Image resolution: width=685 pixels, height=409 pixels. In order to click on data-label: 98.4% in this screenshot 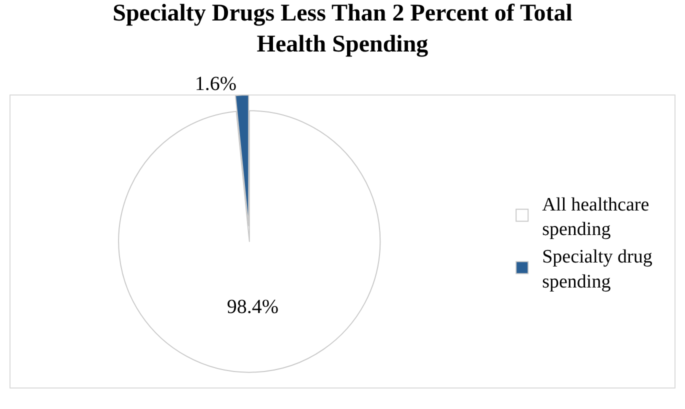, I will do `click(252, 307)`.